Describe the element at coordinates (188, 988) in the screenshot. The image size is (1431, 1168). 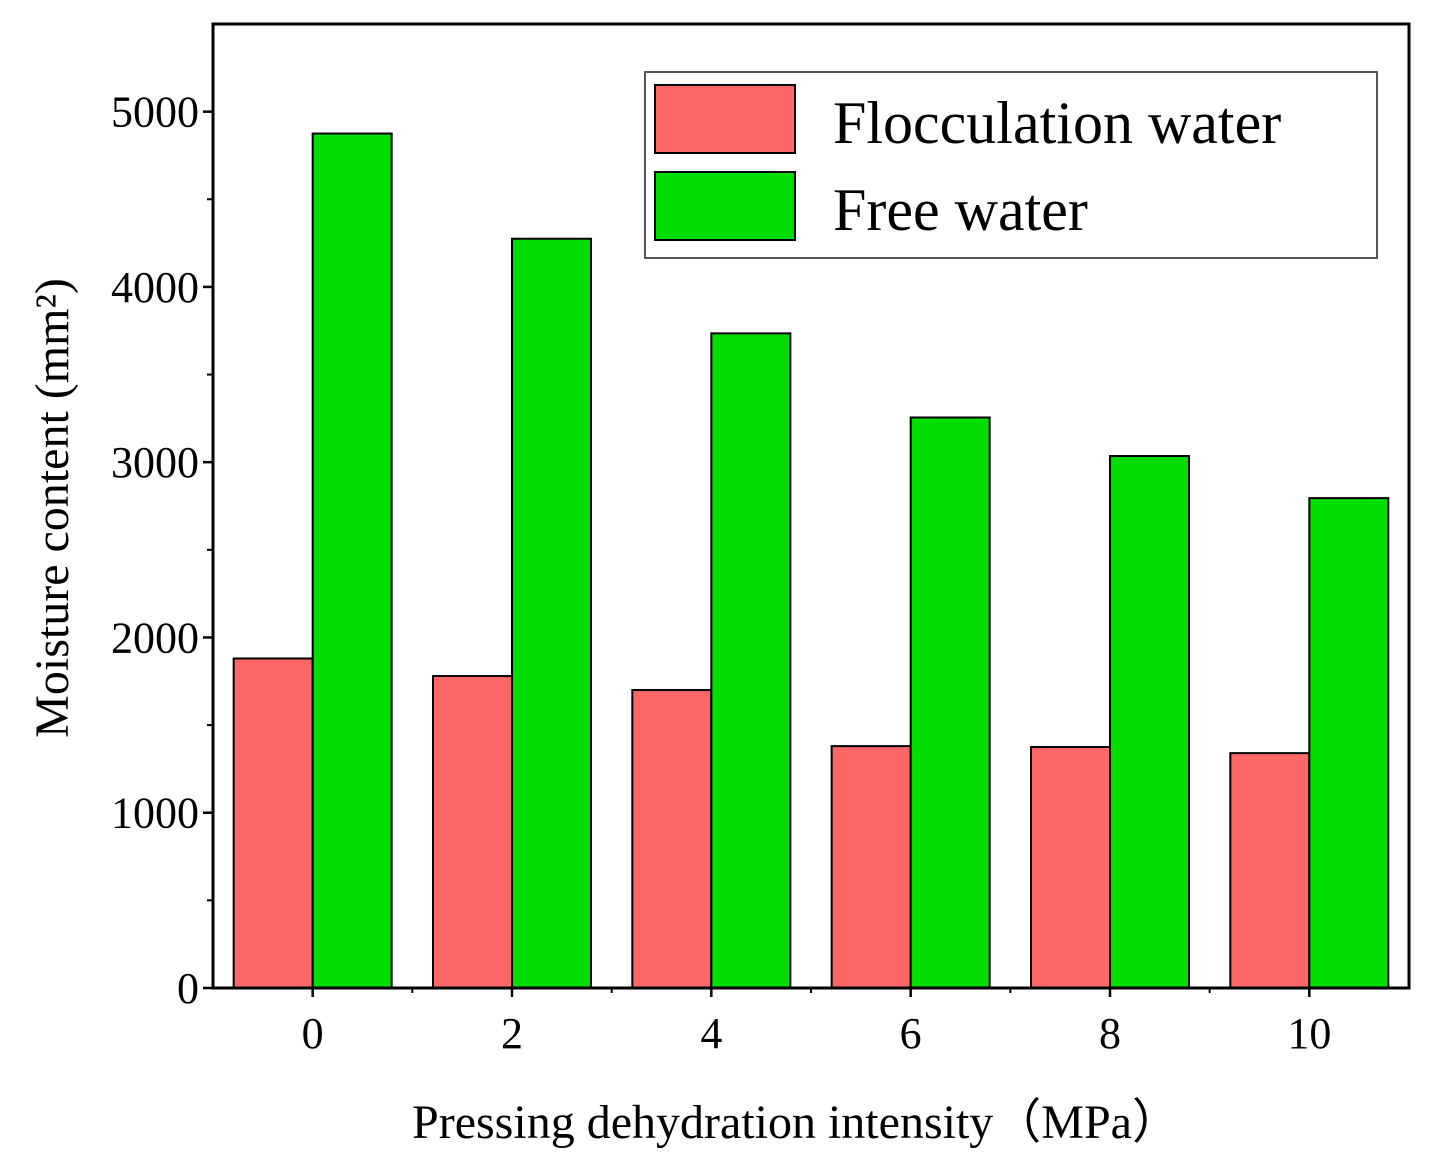
I see `y-tick-label: 0` at that location.